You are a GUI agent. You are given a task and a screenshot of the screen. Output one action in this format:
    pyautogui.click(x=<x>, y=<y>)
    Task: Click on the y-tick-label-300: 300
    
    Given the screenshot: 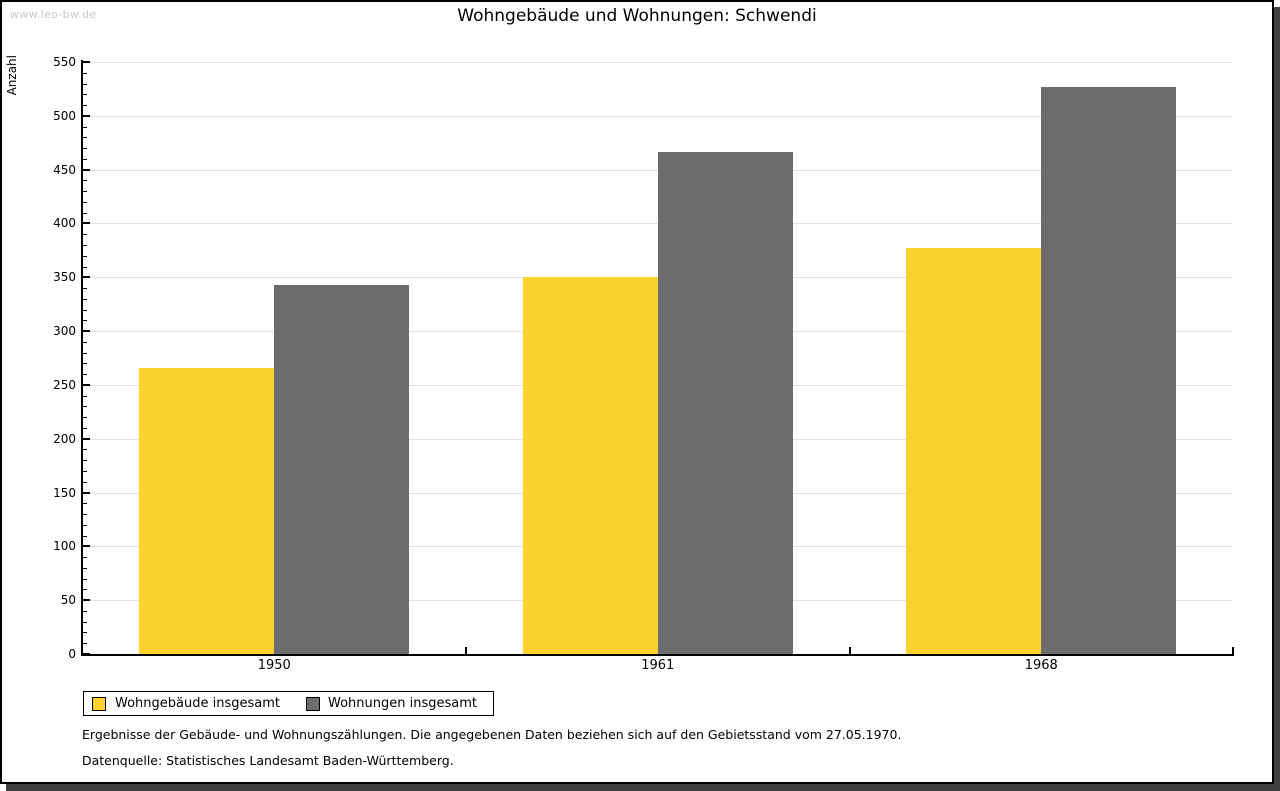 What is the action you would take?
    pyautogui.click(x=64, y=331)
    